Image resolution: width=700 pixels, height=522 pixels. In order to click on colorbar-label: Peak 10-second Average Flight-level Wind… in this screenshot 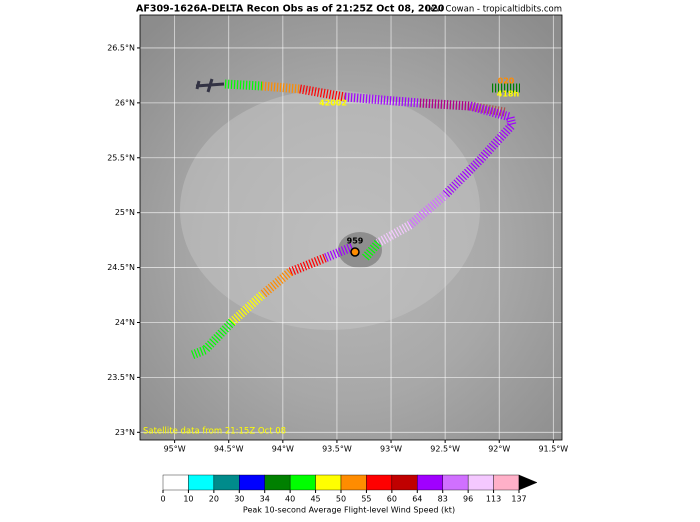, I will do `click(349, 510)`.